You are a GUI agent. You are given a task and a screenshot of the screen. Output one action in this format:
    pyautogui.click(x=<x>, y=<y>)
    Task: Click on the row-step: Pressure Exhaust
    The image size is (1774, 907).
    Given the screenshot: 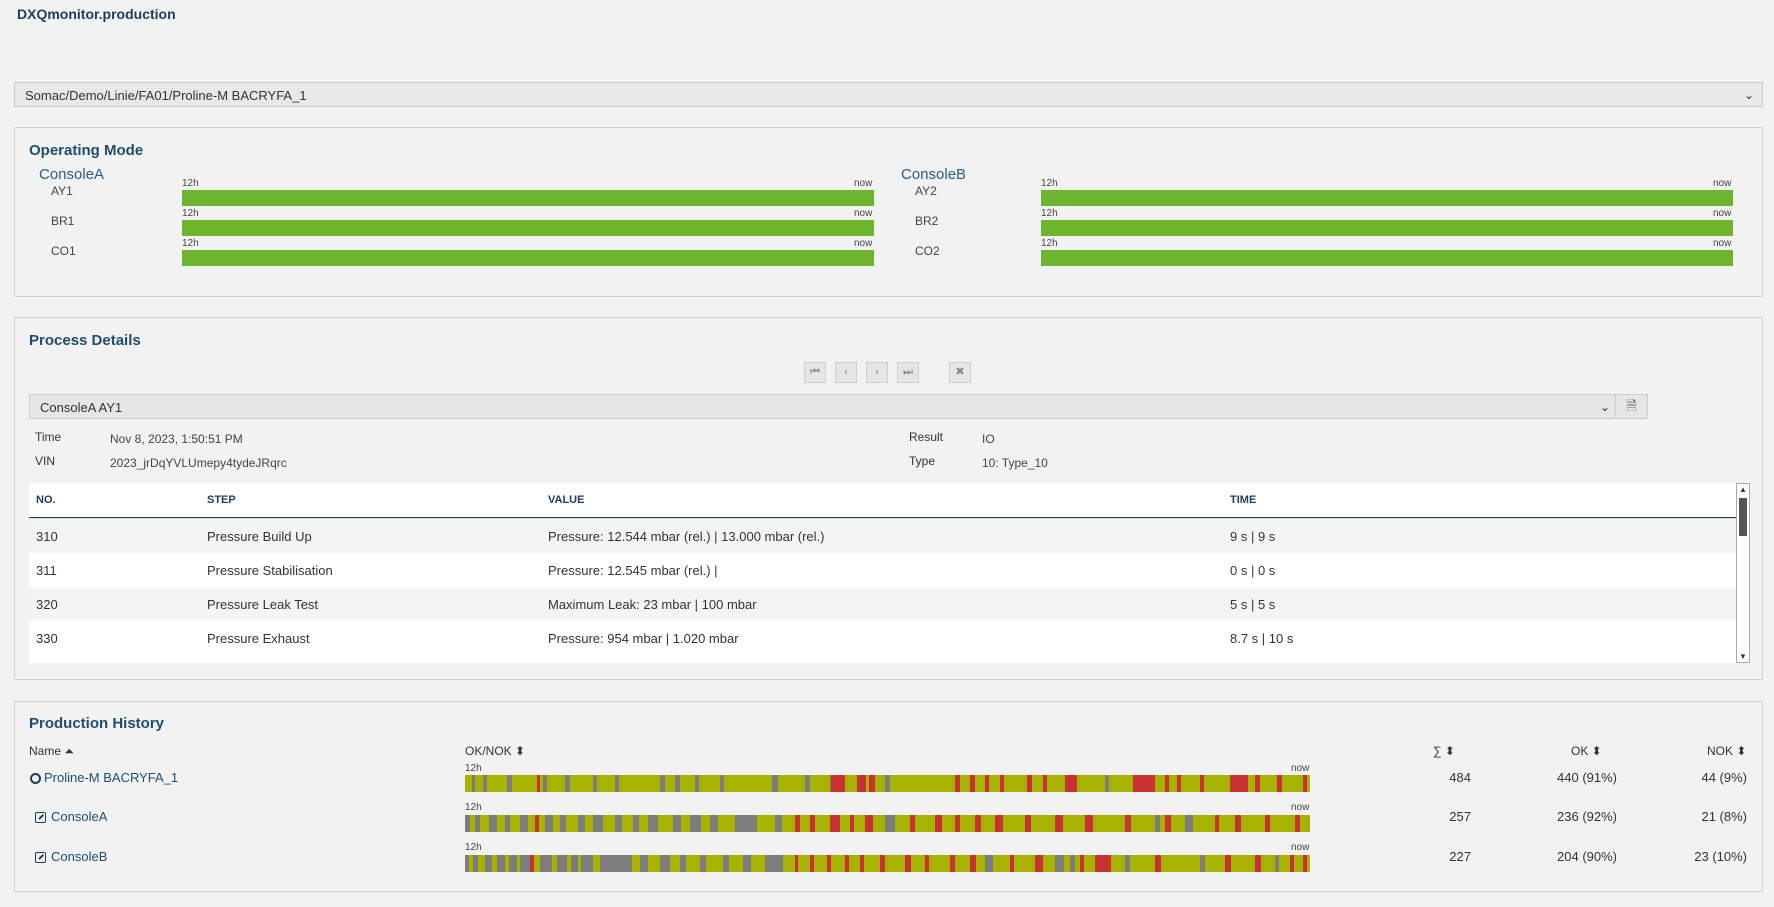 What is the action you would take?
    pyautogui.click(x=258, y=638)
    